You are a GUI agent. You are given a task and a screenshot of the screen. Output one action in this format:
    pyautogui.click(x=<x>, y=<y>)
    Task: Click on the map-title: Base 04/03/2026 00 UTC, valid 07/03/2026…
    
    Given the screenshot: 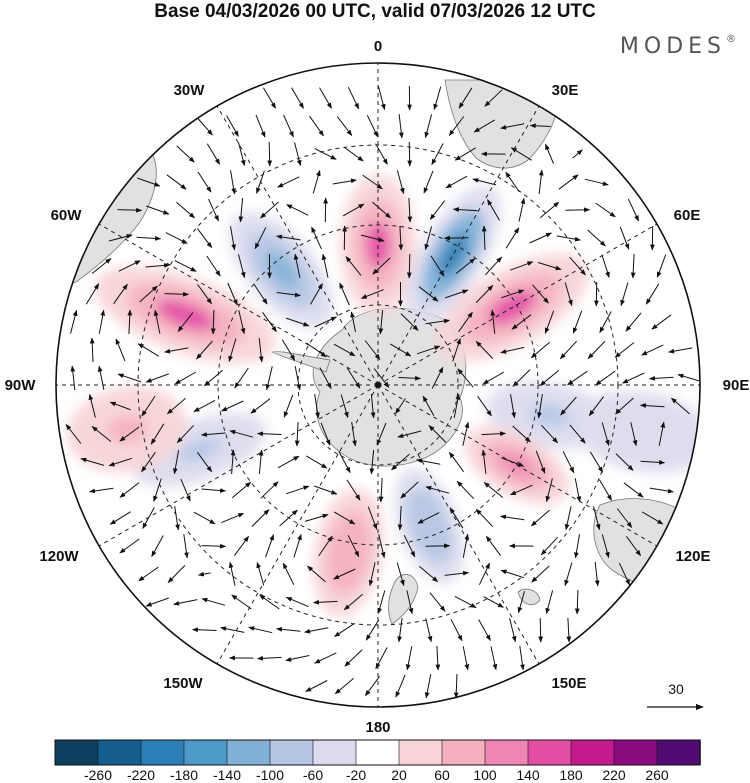 What is the action you would take?
    pyautogui.click(x=375, y=11)
    